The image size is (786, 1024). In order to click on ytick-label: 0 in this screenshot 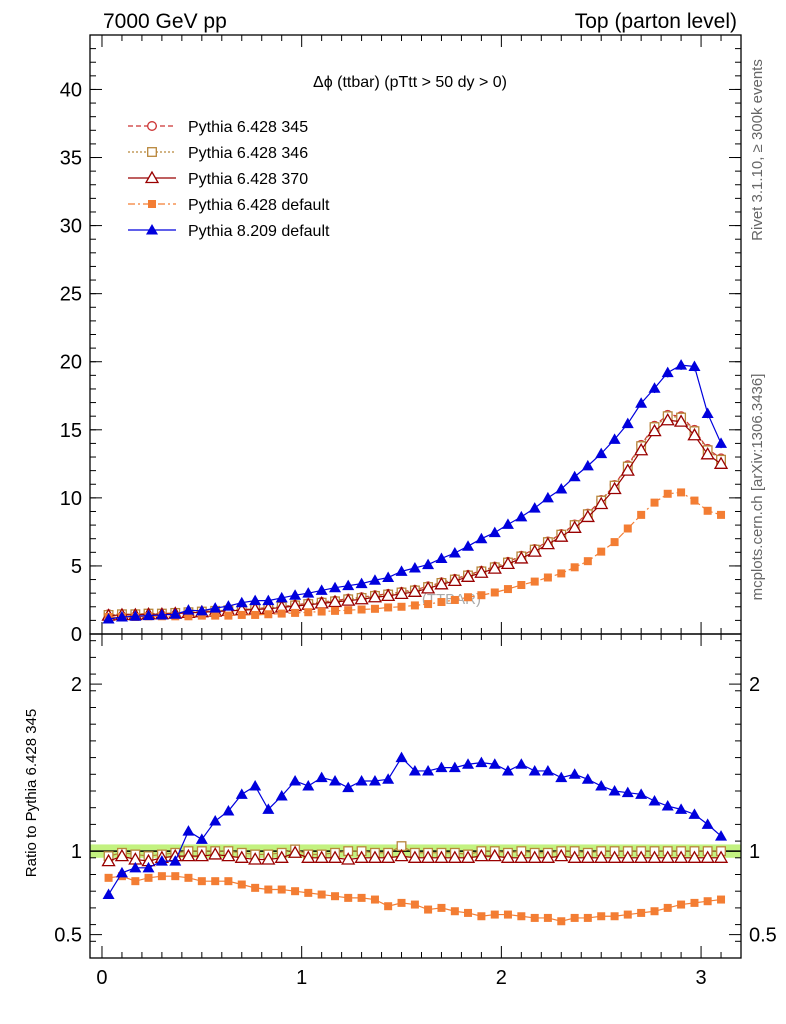, I will do `click(76, 635)`.